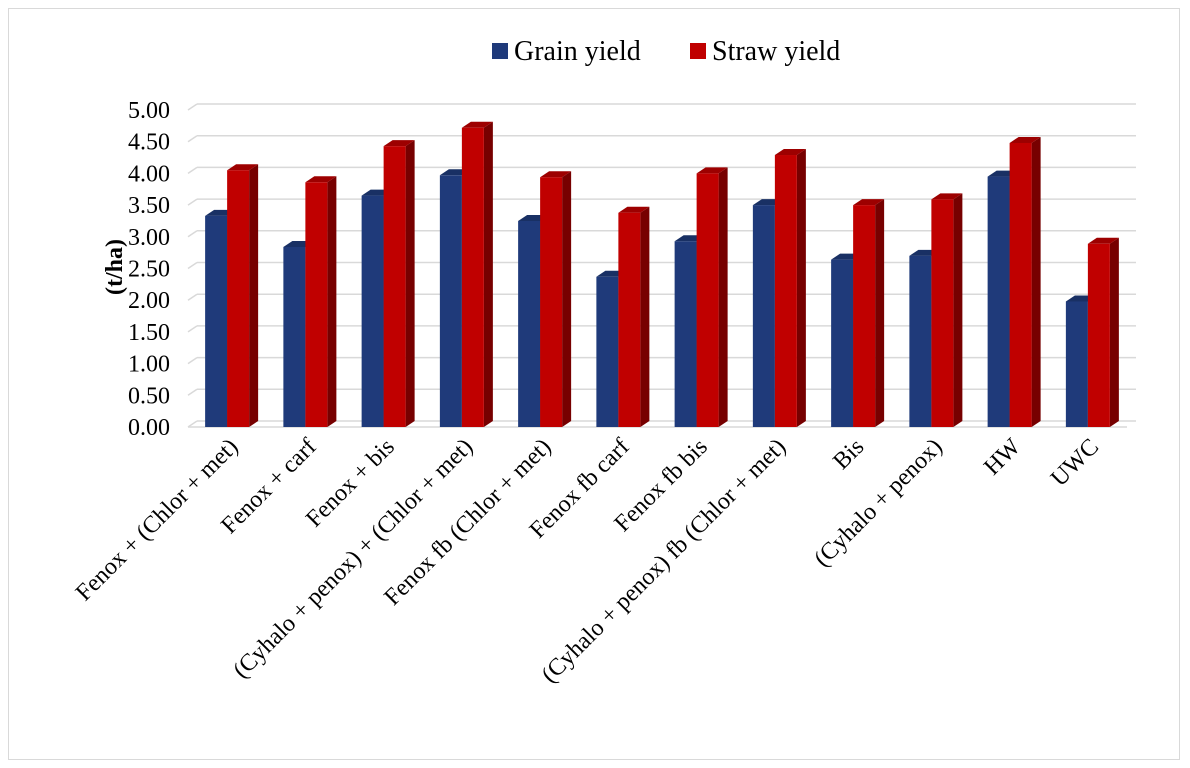 Image resolution: width=1190 pixels, height=768 pixels. Describe the element at coordinates (149, 143) in the screenshot. I see `y-tick-label: 4.50` at that location.